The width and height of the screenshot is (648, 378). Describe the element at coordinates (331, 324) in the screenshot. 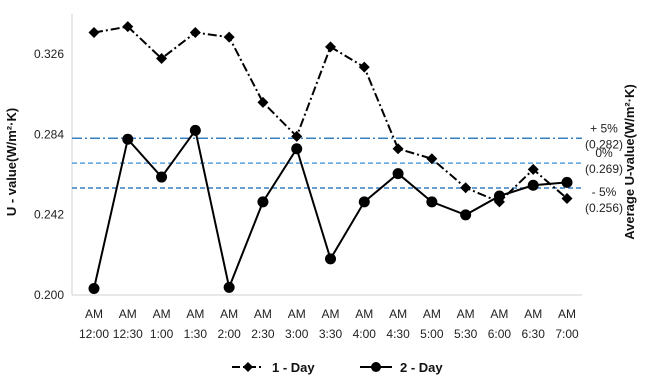

I see `x-tick-label: AM 3:30` at that location.